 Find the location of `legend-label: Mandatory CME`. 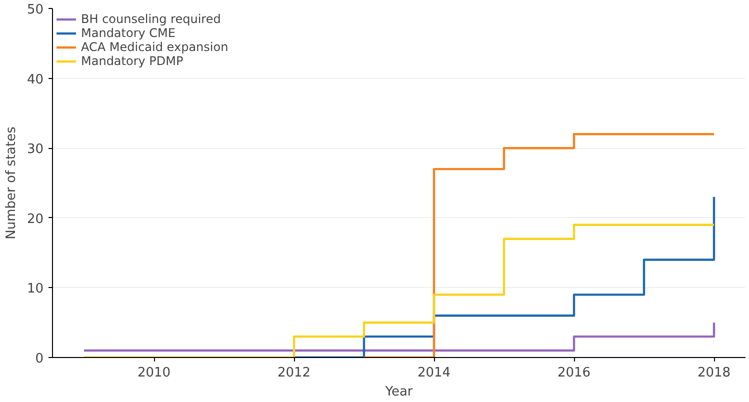

legend-label: Mandatory CME is located at coordinates (128, 33).